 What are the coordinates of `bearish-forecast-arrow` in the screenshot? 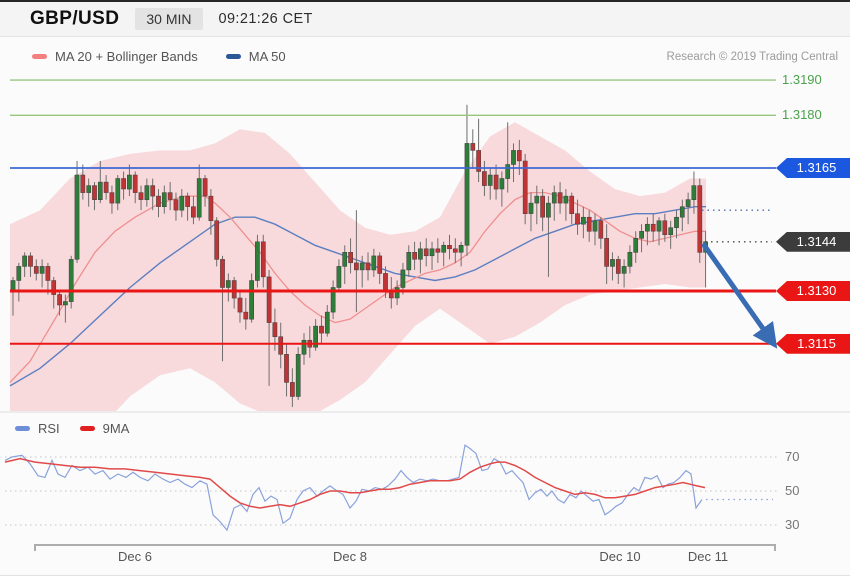 It's located at (739, 295).